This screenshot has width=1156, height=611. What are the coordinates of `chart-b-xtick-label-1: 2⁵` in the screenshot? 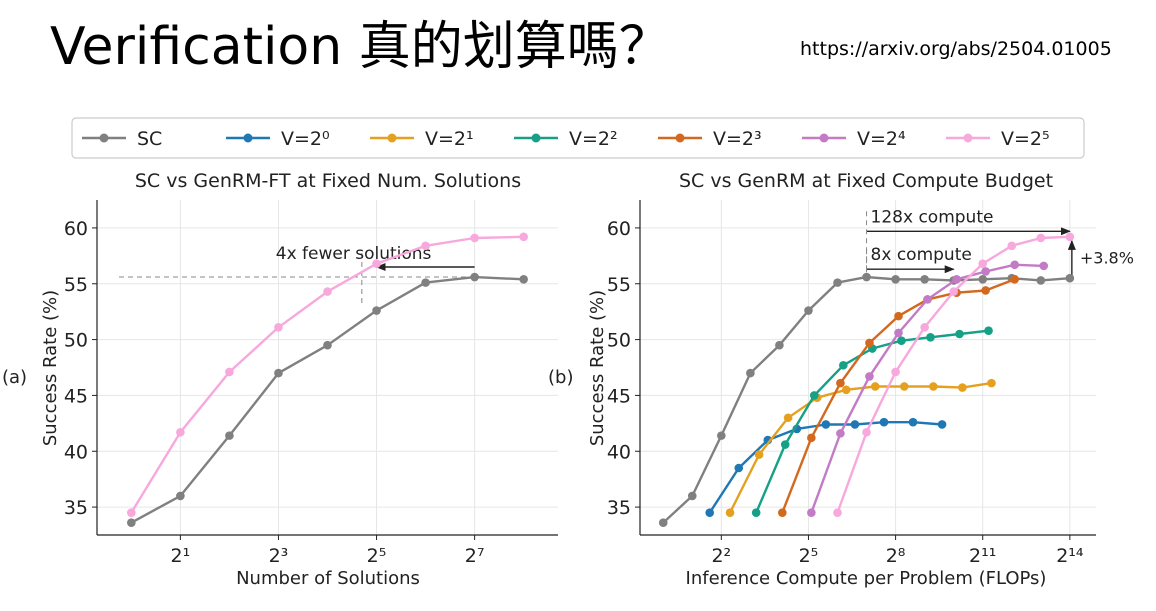 It's located at (809, 556).